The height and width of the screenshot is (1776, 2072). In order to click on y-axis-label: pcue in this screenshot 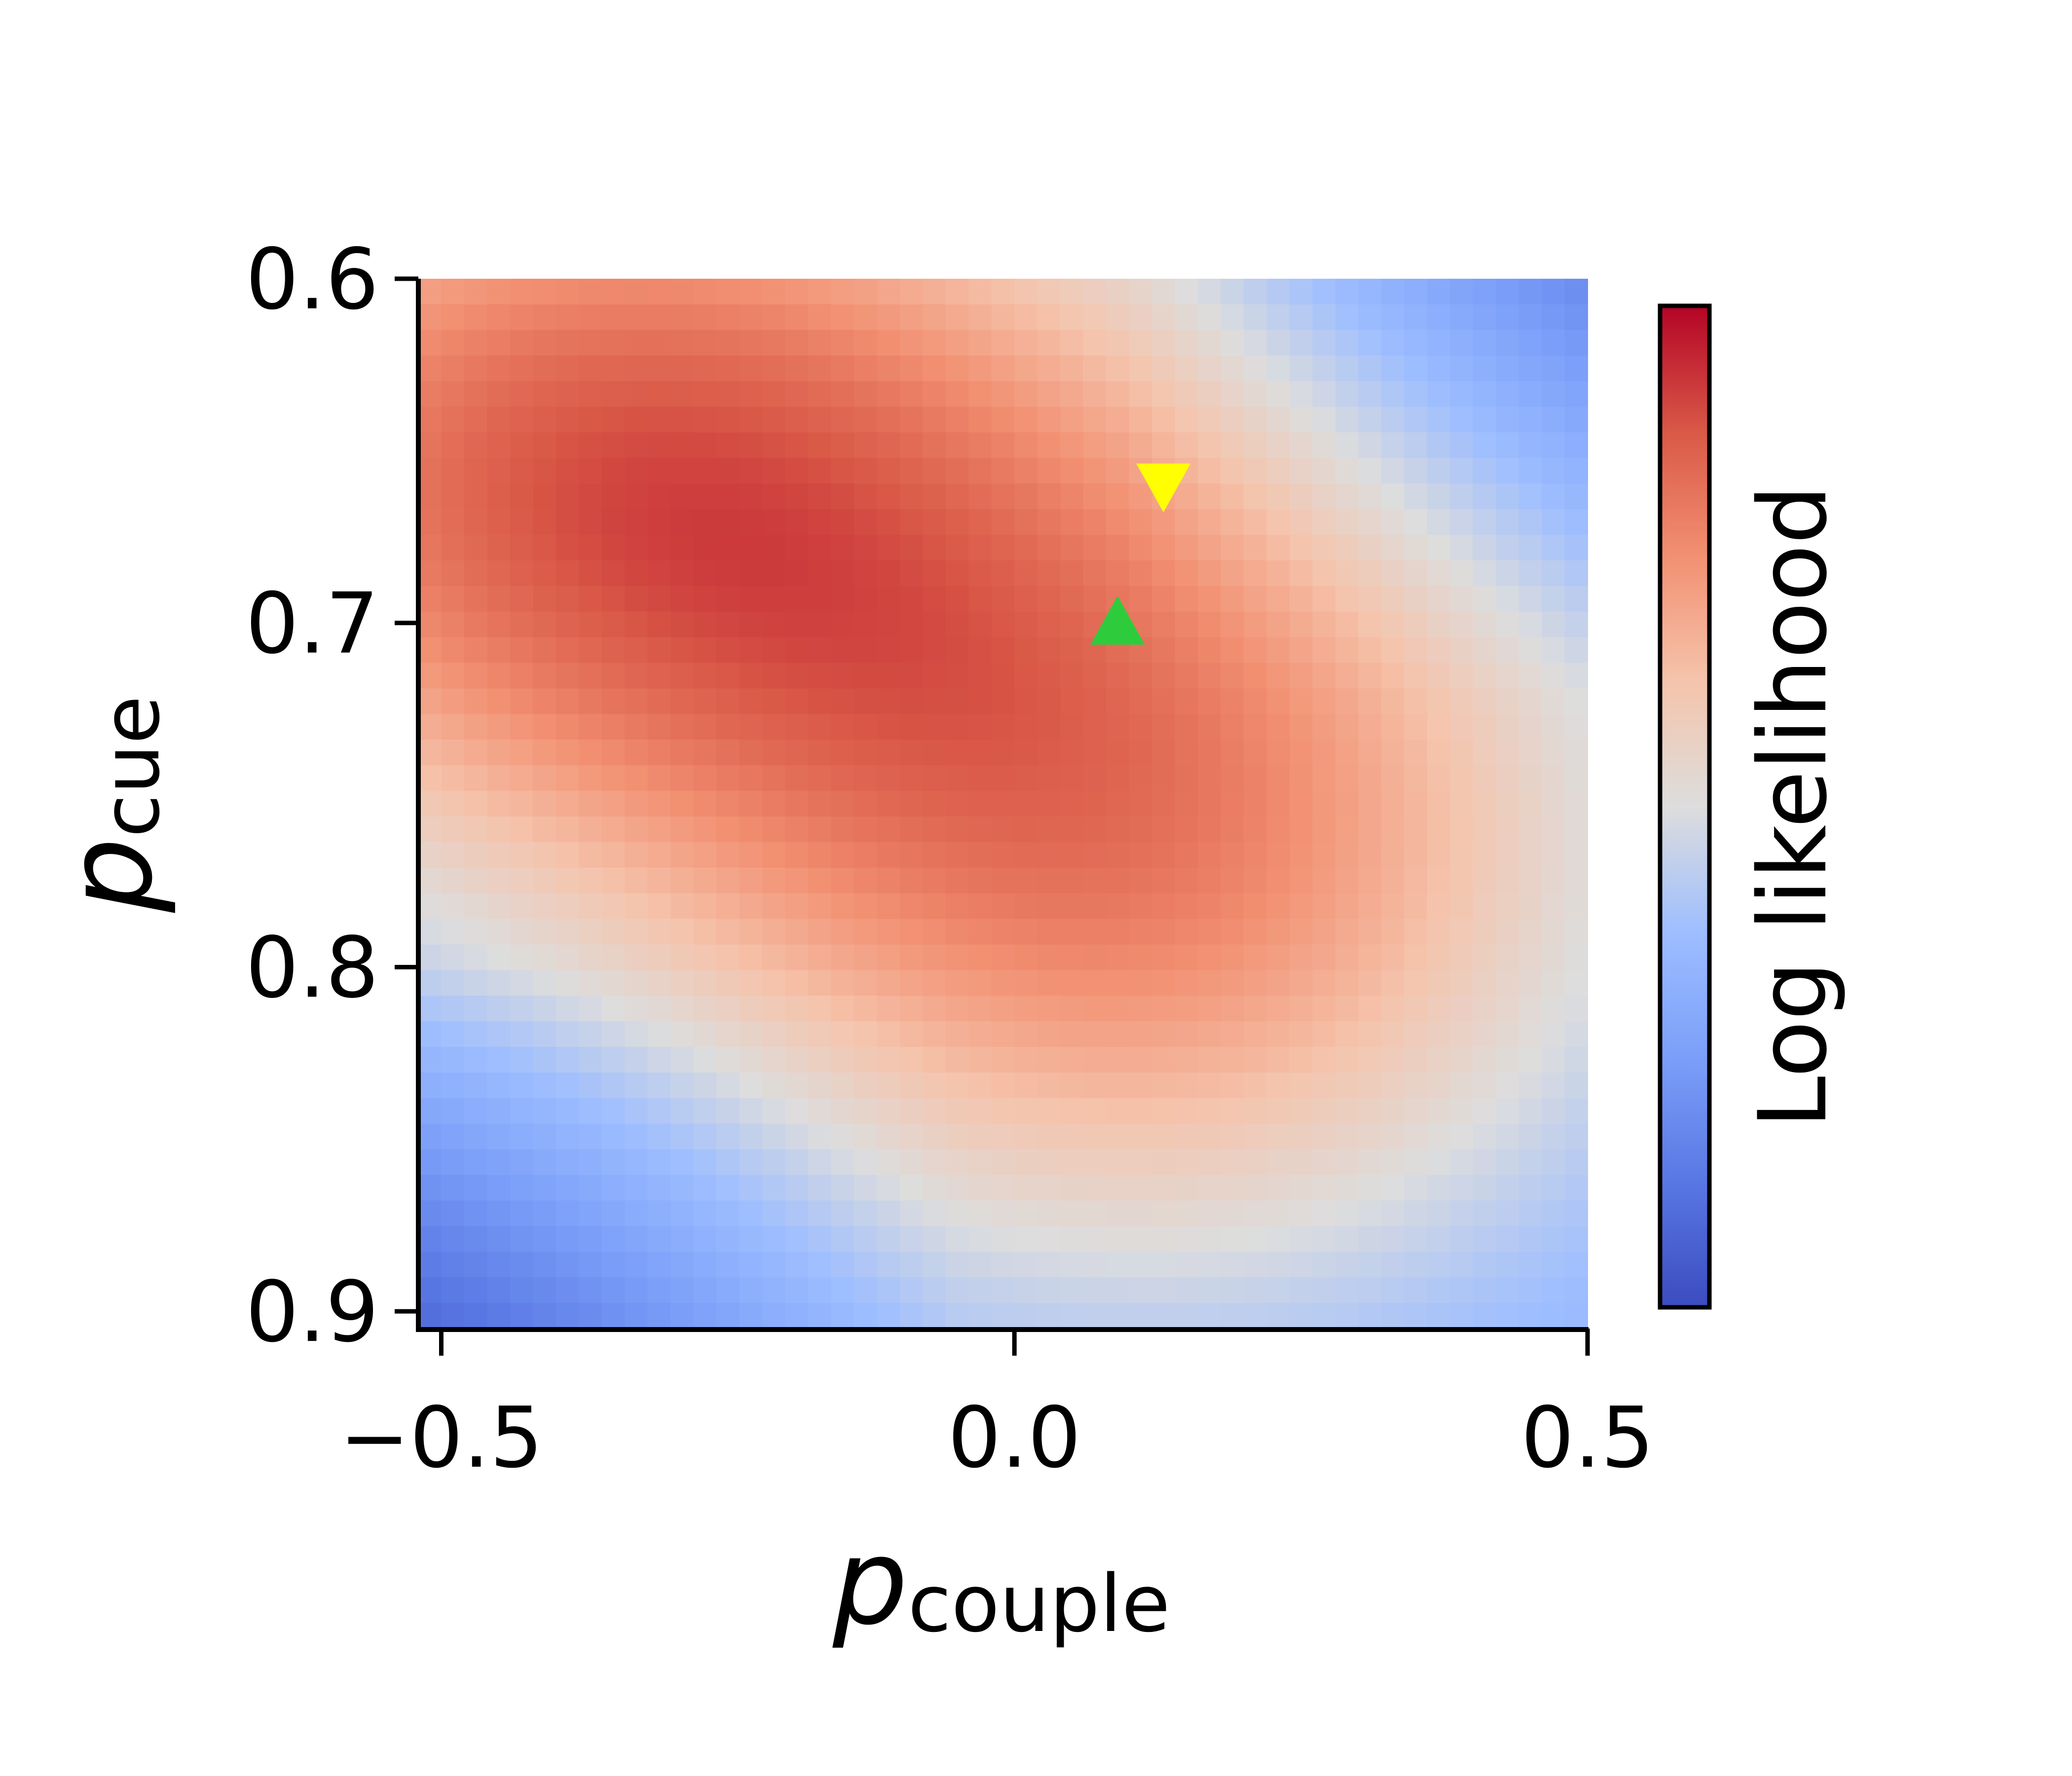, I will do `click(110, 805)`.